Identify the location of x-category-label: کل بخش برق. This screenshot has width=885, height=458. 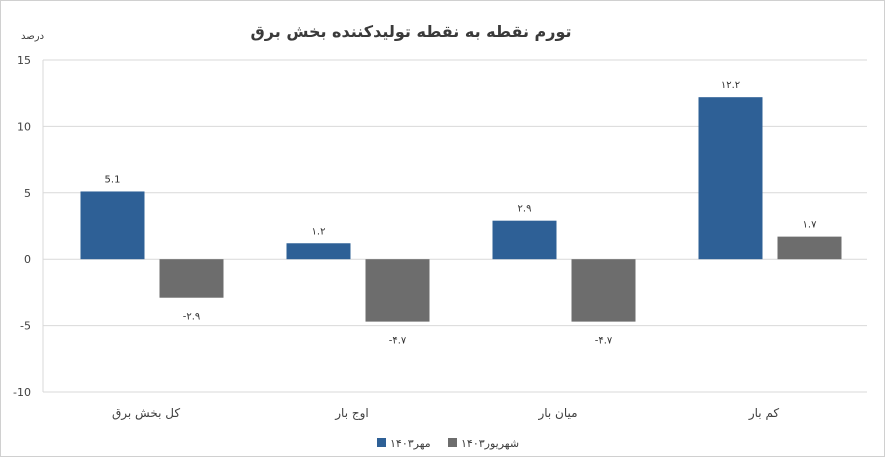
(146, 413).